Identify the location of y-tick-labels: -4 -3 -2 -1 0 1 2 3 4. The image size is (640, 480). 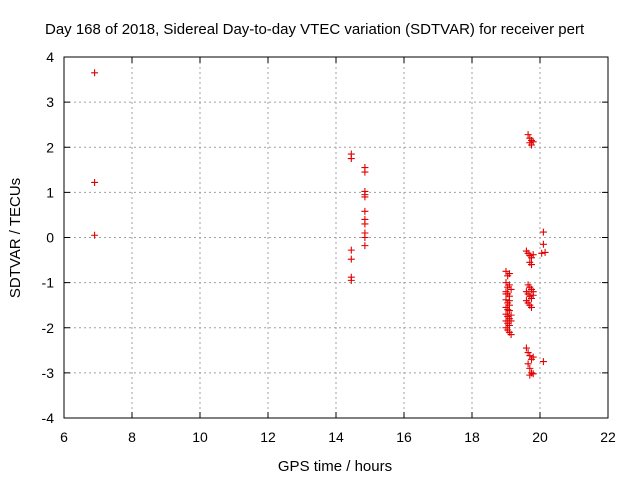
(48, 237).